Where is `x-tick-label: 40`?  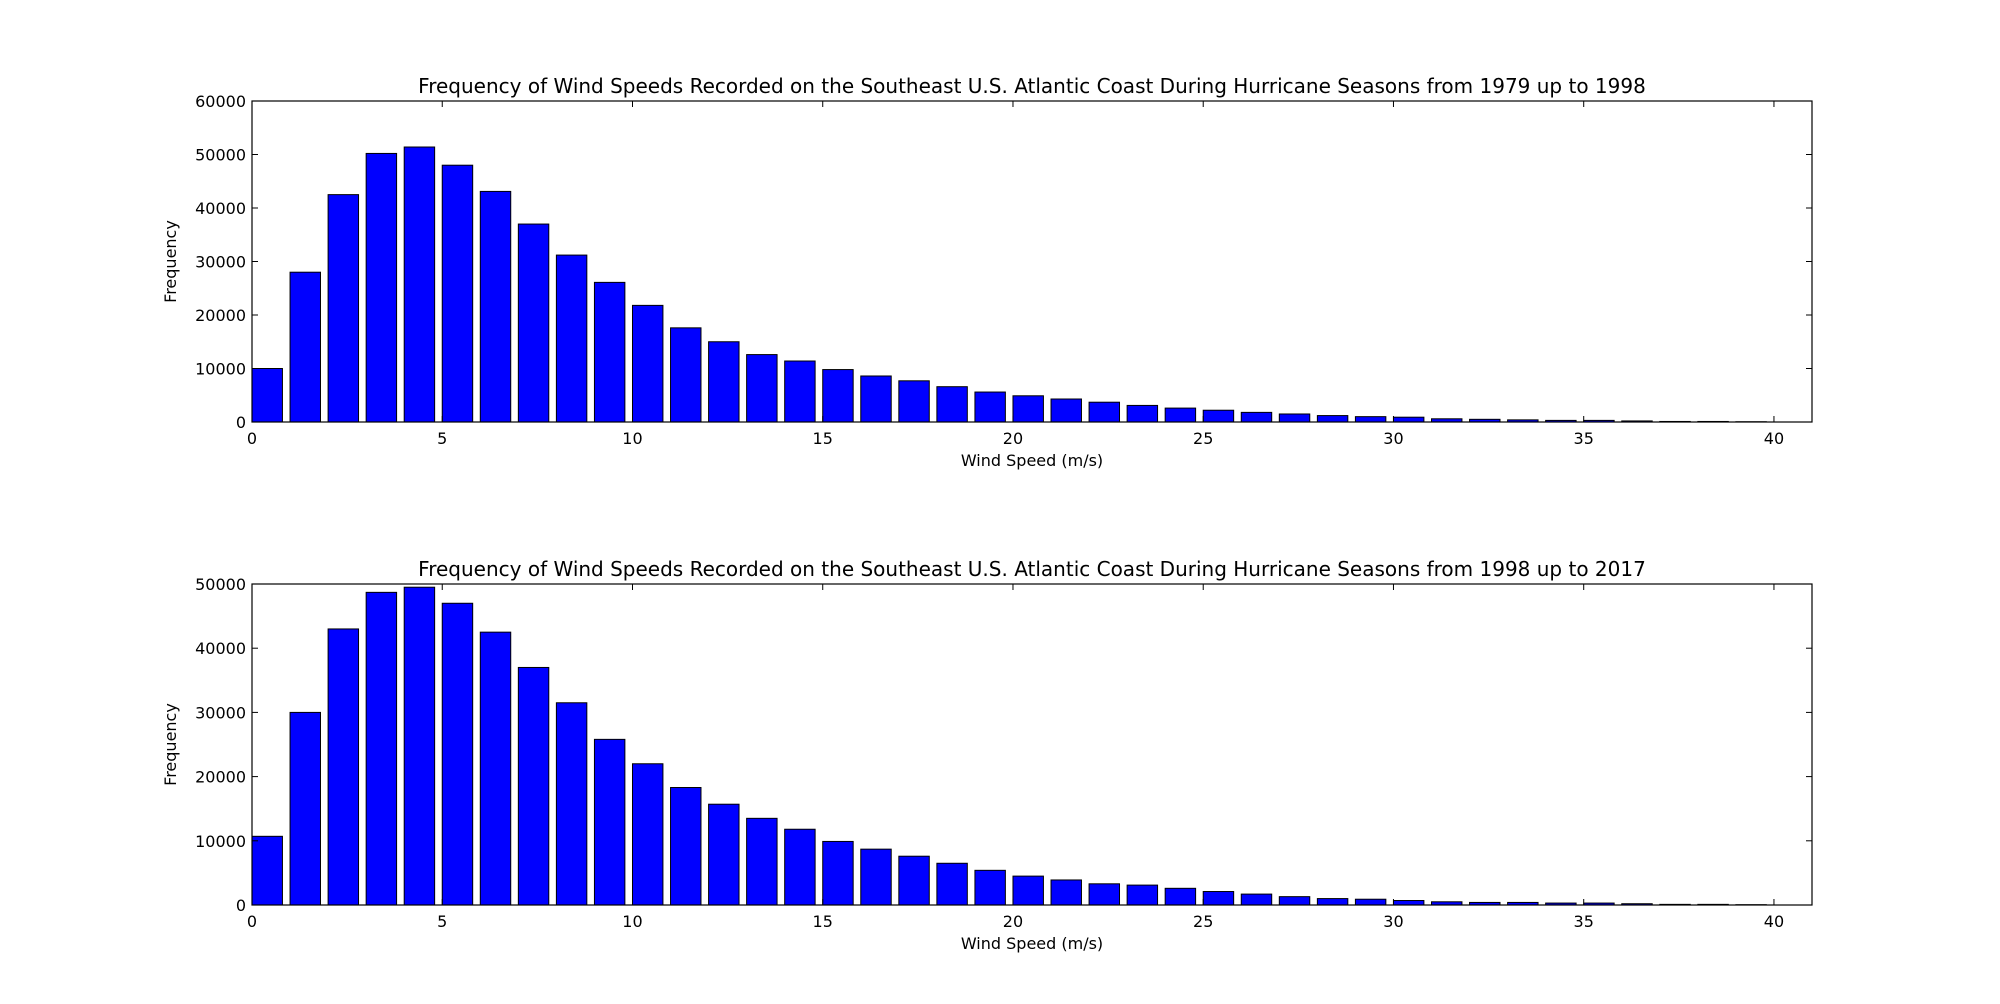
x-tick-label: 40 is located at coordinates (1774, 921).